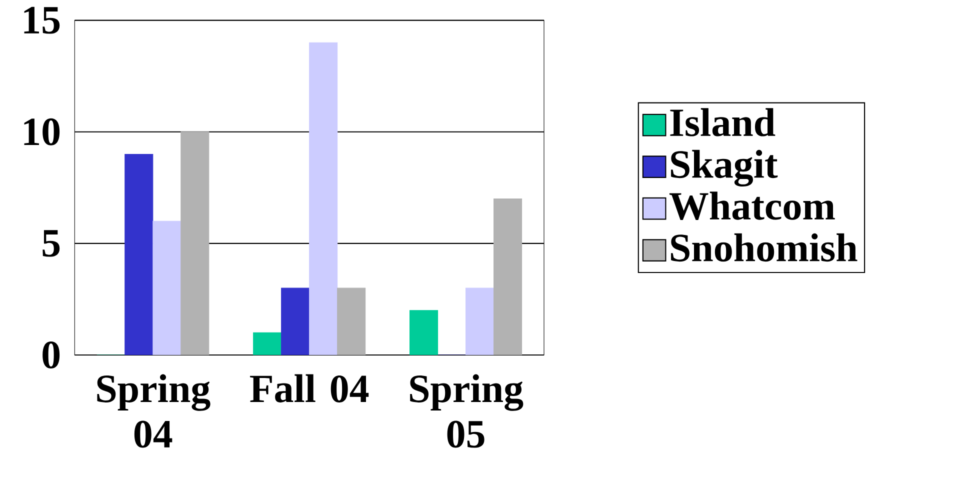  What do you see at coordinates (153, 411) in the screenshot?
I see `x-tick-label: Spring 04` at bounding box center [153, 411].